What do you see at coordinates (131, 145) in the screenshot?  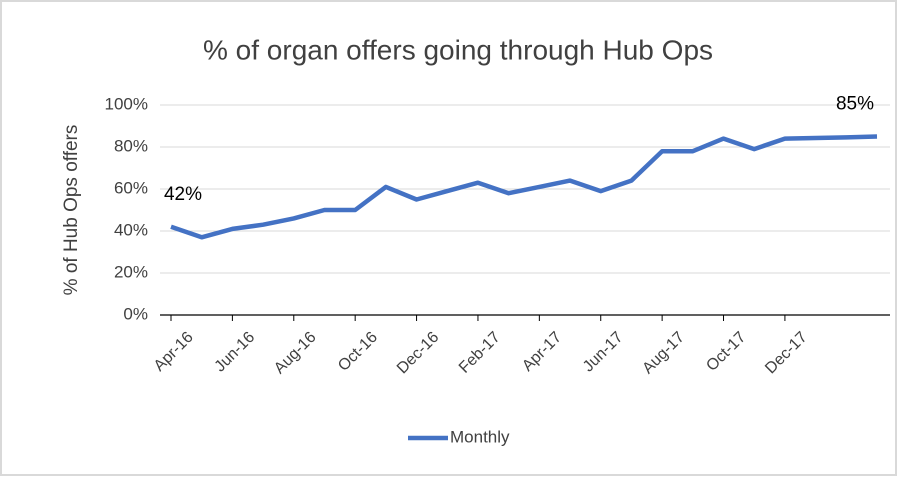 I see `y-tick-label: 80%` at bounding box center [131, 145].